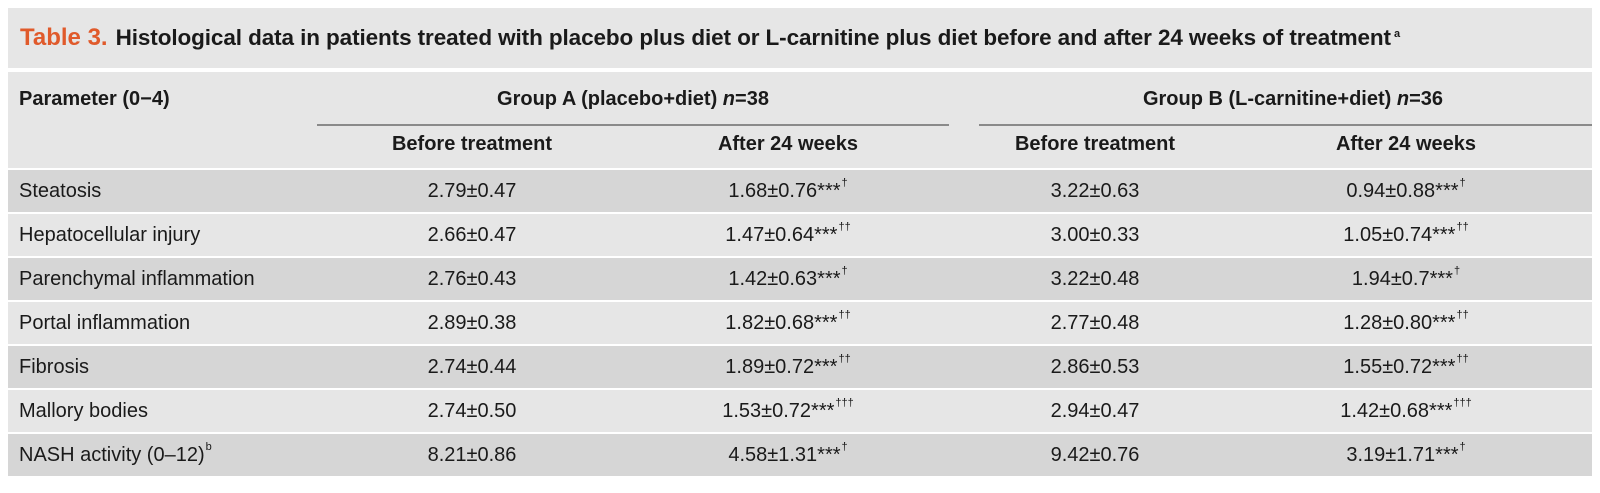 The height and width of the screenshot is (493, 1600). Describe the element at coordinates (472, 235) in the screenshot. I see `cell-a-before: 2.66±0.47` at that location.